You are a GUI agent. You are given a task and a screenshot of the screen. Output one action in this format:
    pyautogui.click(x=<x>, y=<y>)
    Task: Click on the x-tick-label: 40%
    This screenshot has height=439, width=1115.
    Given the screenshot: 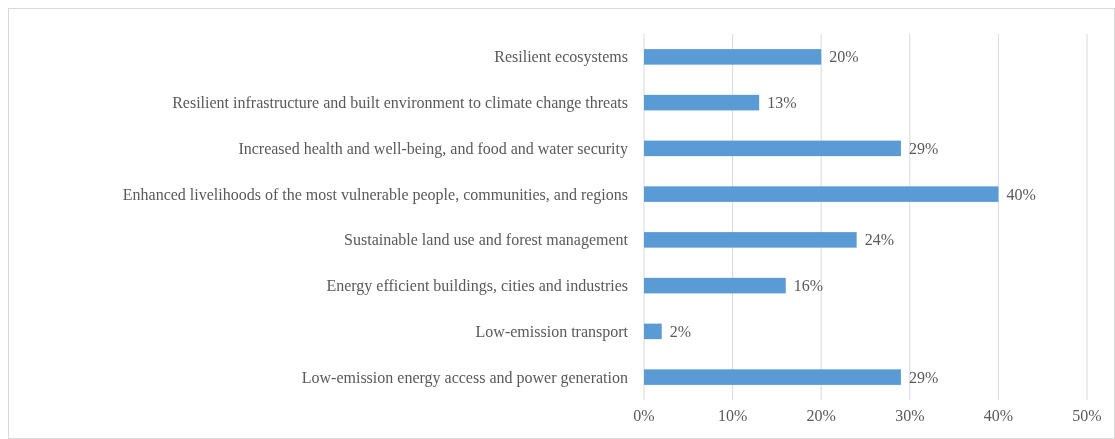 What is the action you would take?
    pyautogui.click(x=998, y=415)
    